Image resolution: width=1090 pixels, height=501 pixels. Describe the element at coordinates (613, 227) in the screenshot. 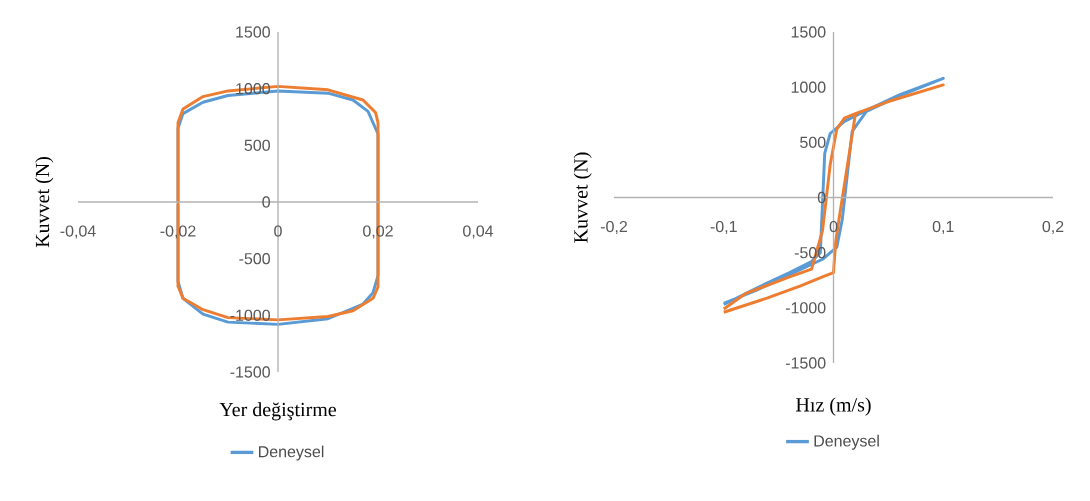

I see `x-tick-label: -0,2` at that location.